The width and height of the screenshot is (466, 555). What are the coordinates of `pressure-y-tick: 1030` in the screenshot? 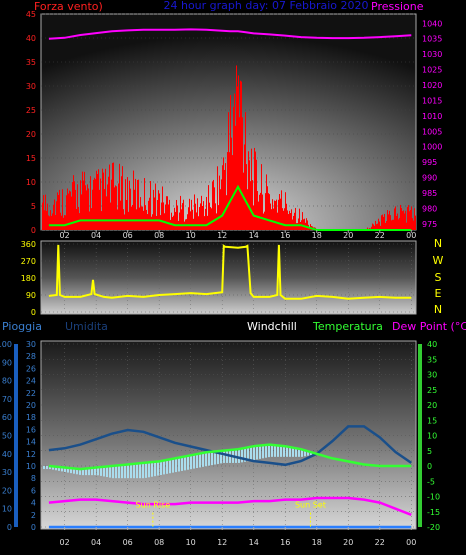 It's located at (432, 54).